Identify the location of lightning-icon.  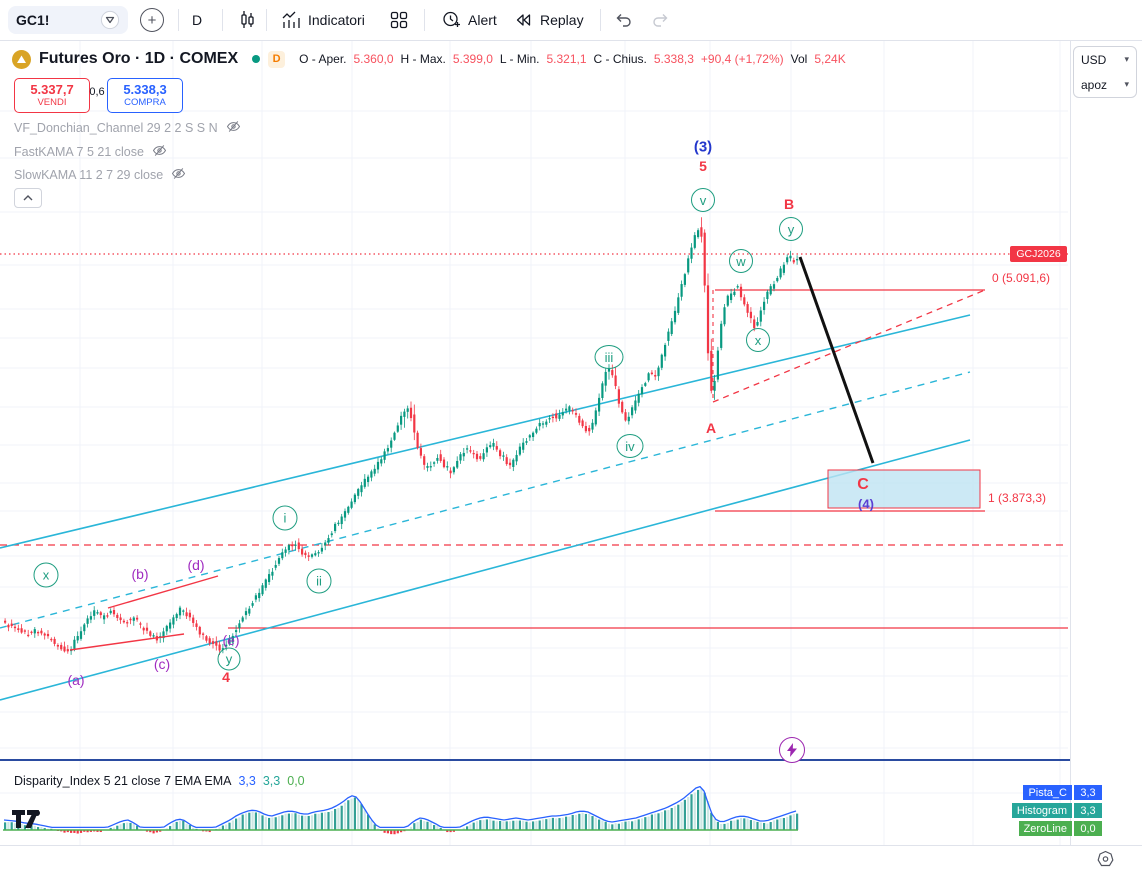
(792, 750).